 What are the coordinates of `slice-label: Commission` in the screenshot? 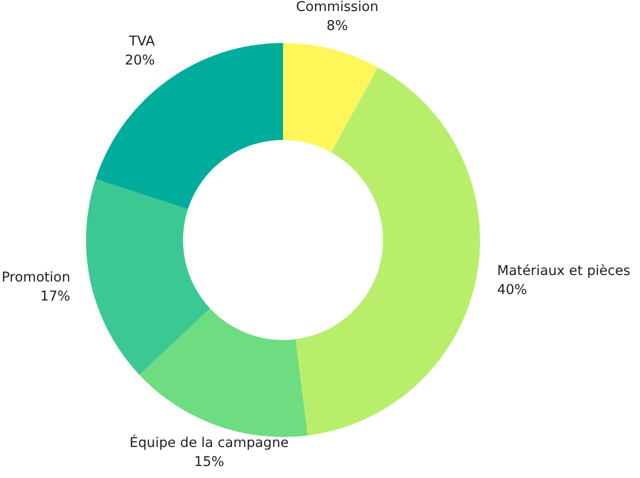 It's located at (337, 7).